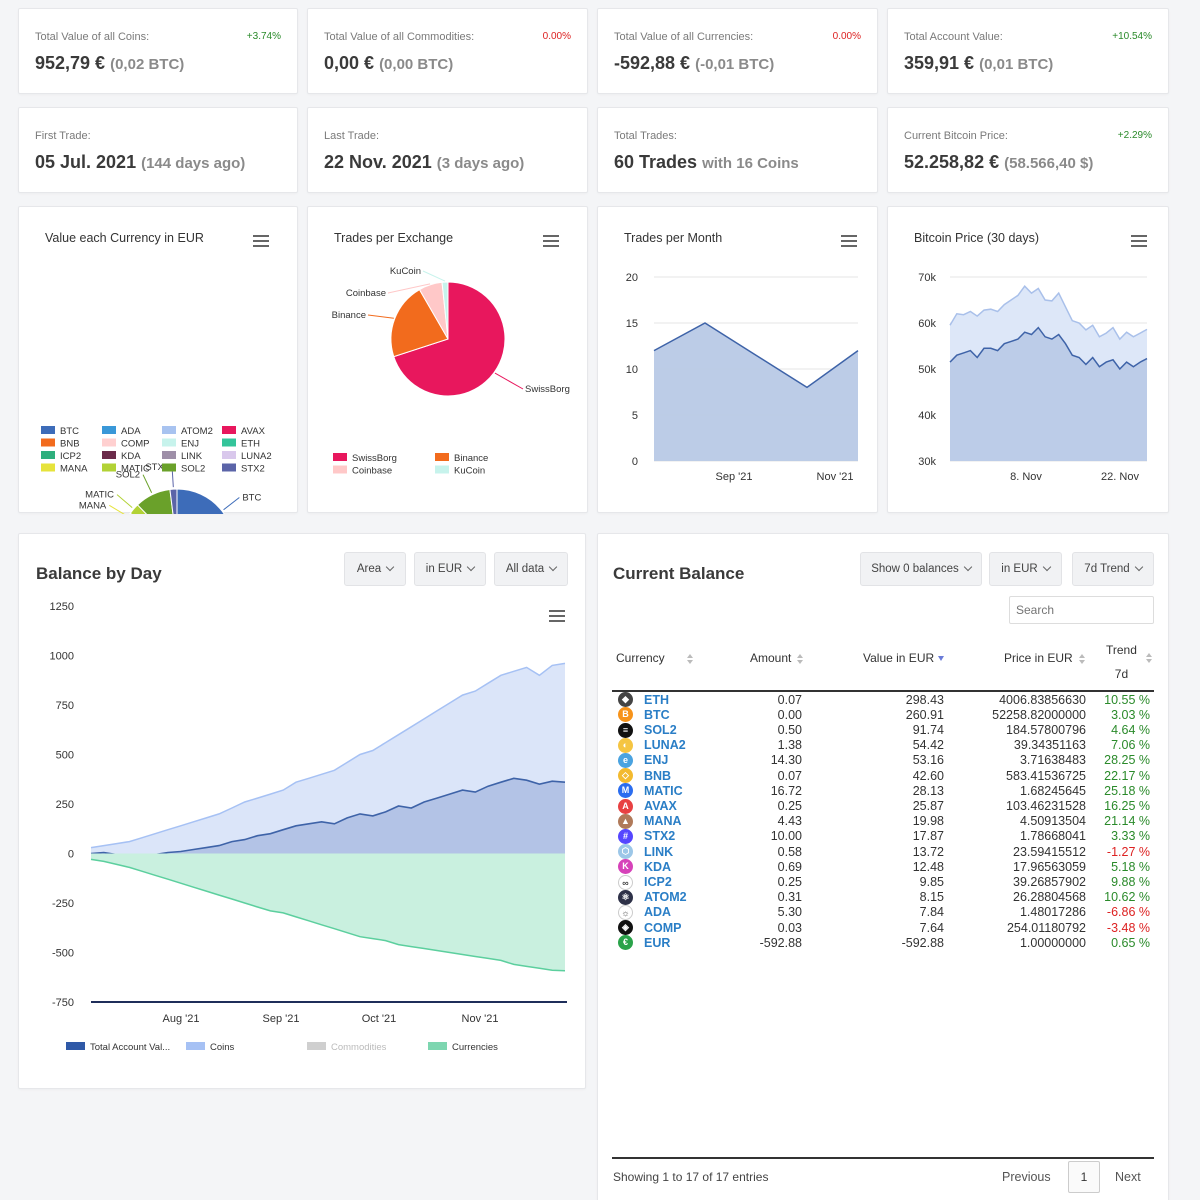 Image resolution: width=1200 pixels, height=1200 pixels. Describe the element at coordinates (737, 359) in the screenshot. I see `trades-month-card: Trades per Month 0 5 10 15 20 Sep '21 Nov '21` at that location.